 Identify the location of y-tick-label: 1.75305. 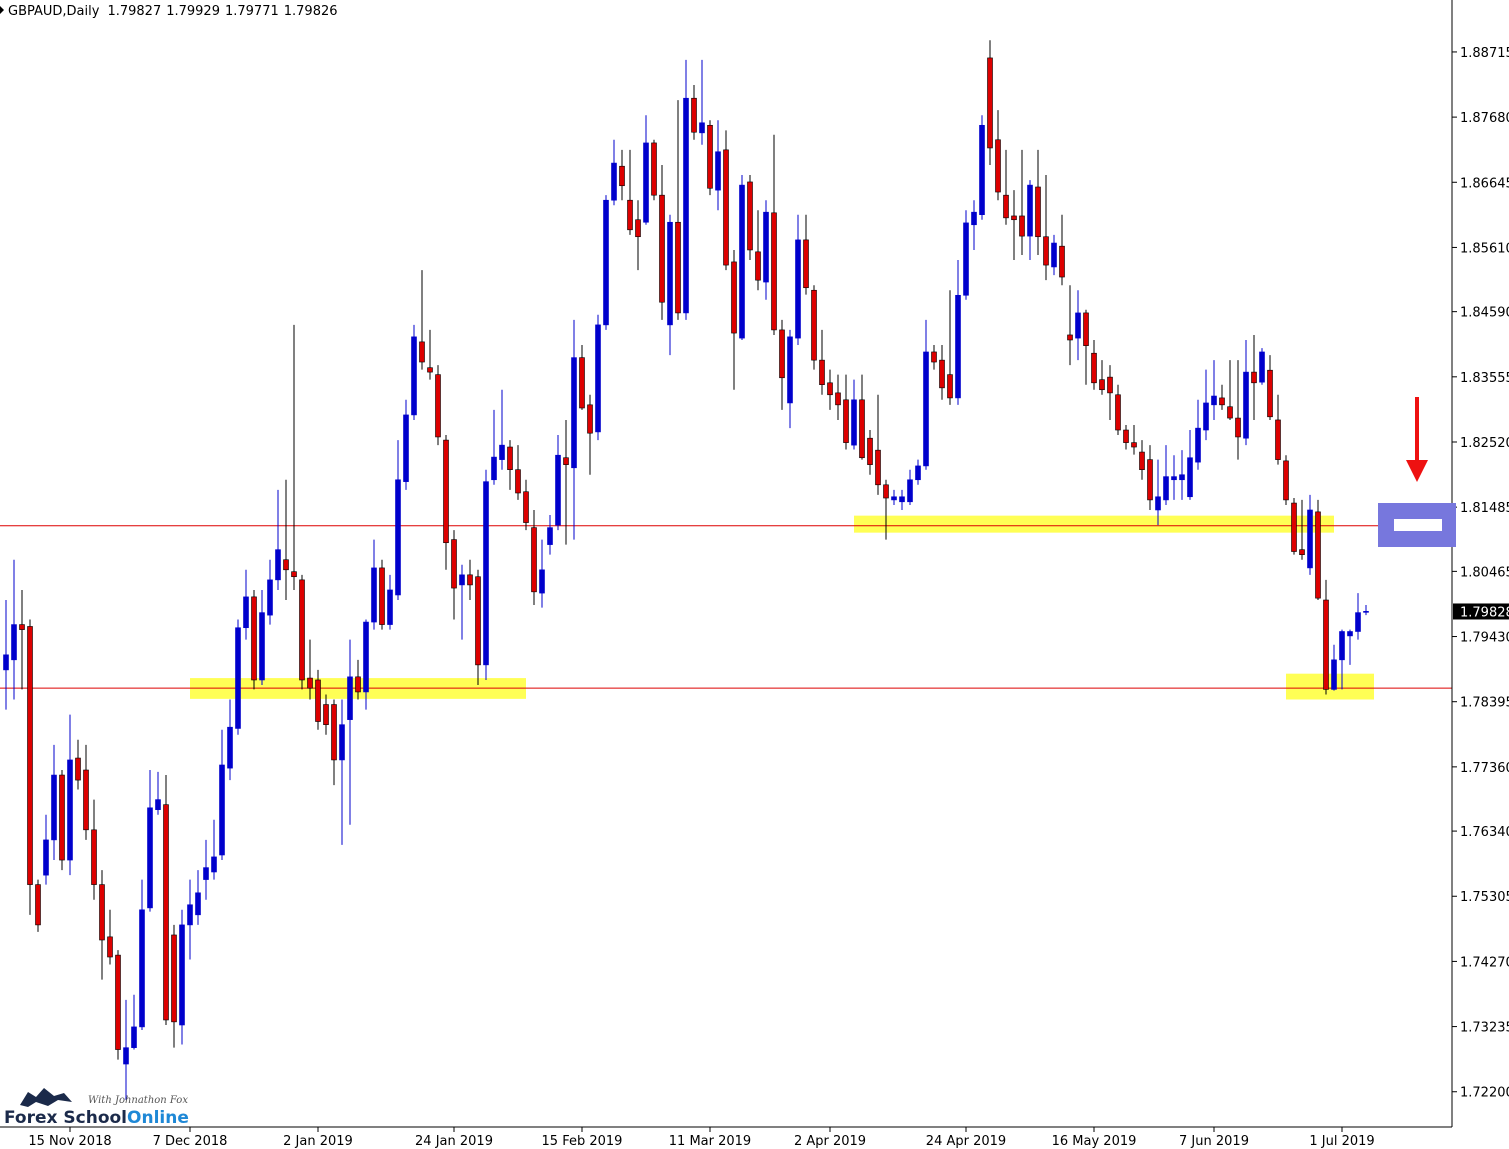
(1484, 897).